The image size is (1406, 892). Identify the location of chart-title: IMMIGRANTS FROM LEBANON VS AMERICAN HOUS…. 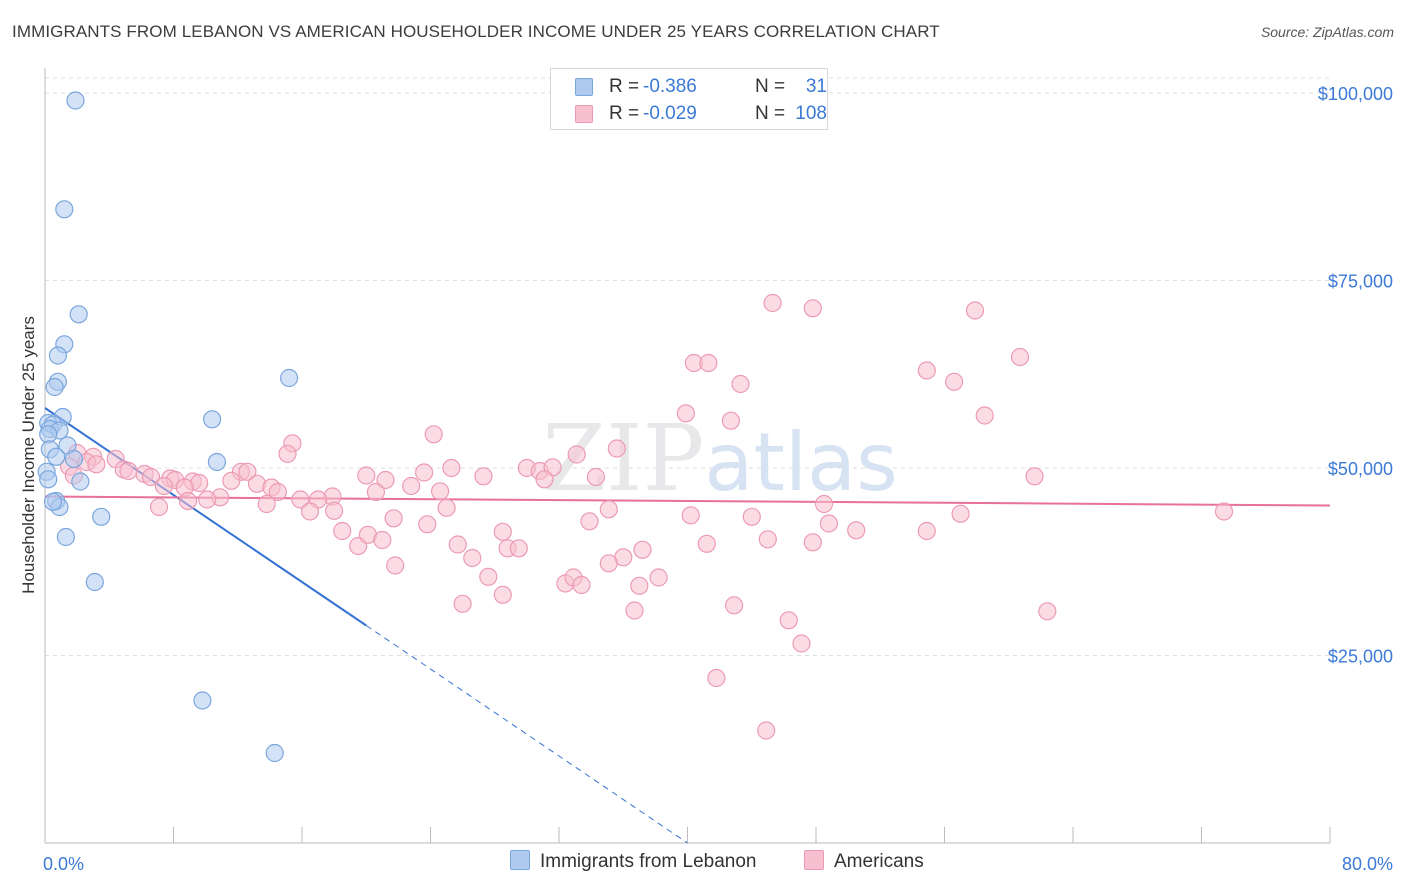
(476, 31).